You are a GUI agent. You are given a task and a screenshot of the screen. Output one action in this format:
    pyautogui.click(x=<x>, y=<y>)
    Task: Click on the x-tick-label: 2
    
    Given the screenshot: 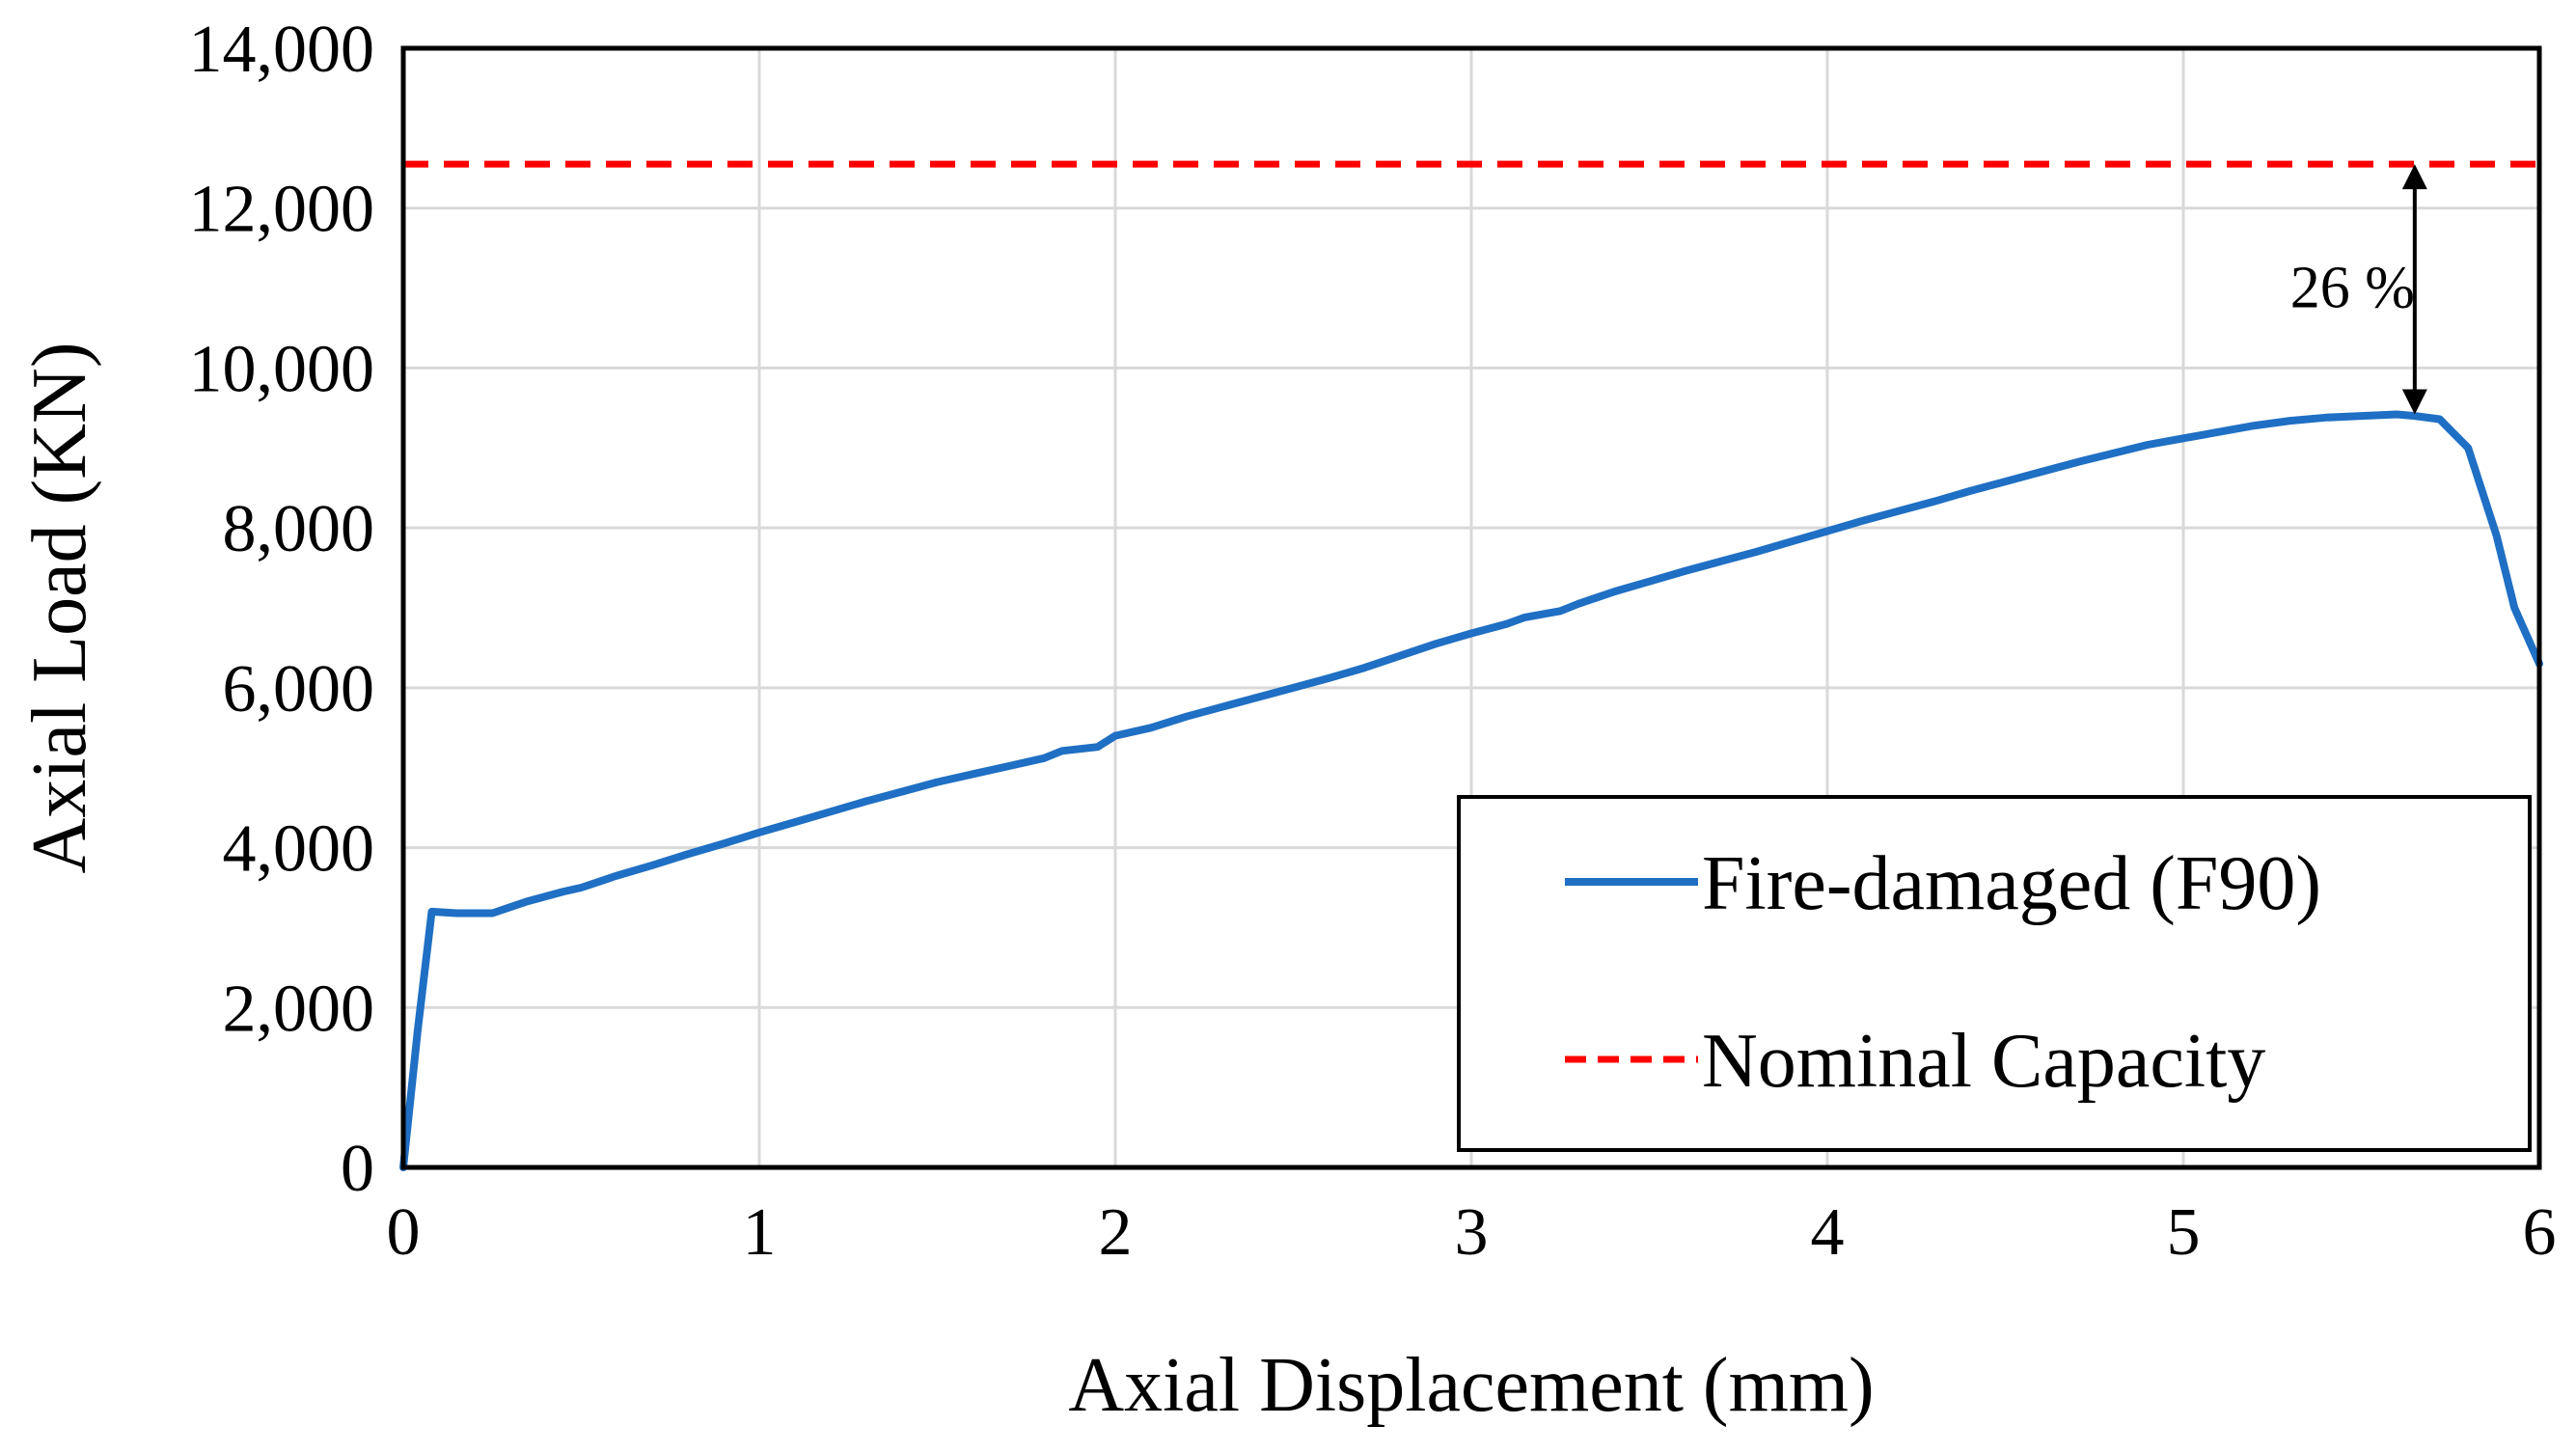 What is the action you would take?
    pyautogui.click(x=1116, y=1232)
    